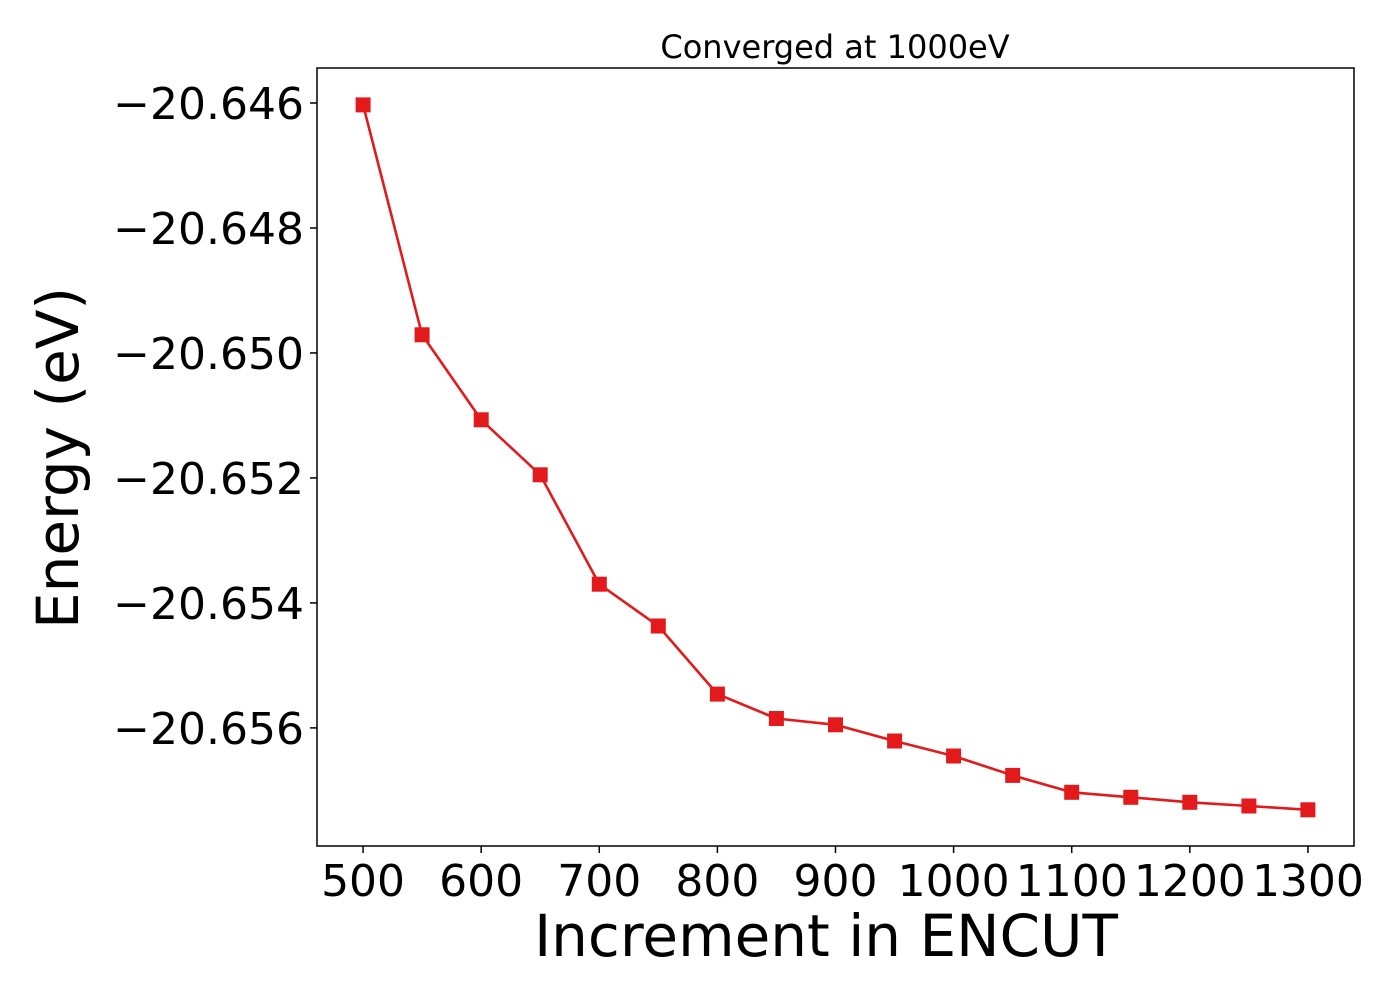 The height and width of the screenshot is (1004, 1400). Describe the element at coordinates (208, 604) in the screenshot. I see `y-tick-label: −20.654` at that location.